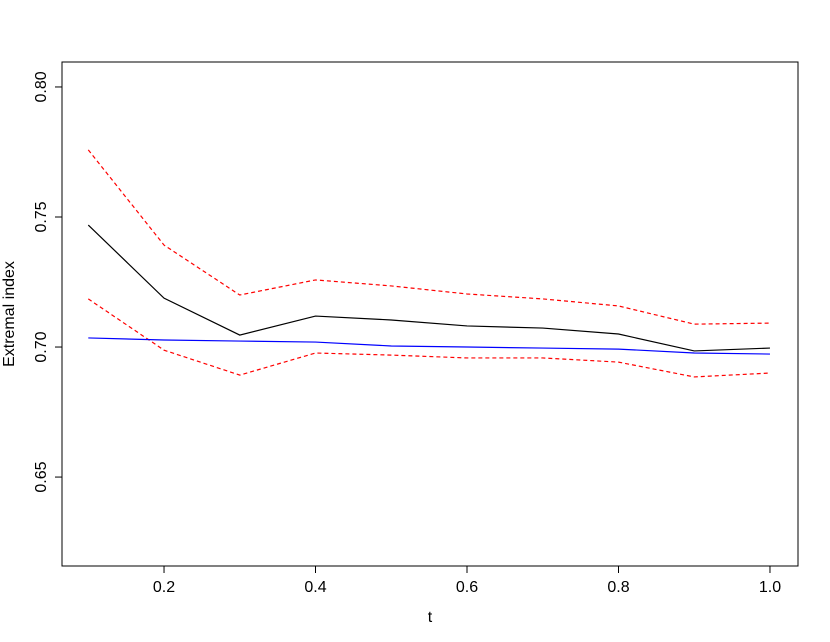 The image size is (830, 642). What do you see at coordinates (618, 587) in the screenshot?
I see `x-tick-label: 0.8` at bounding box center [618, 587].